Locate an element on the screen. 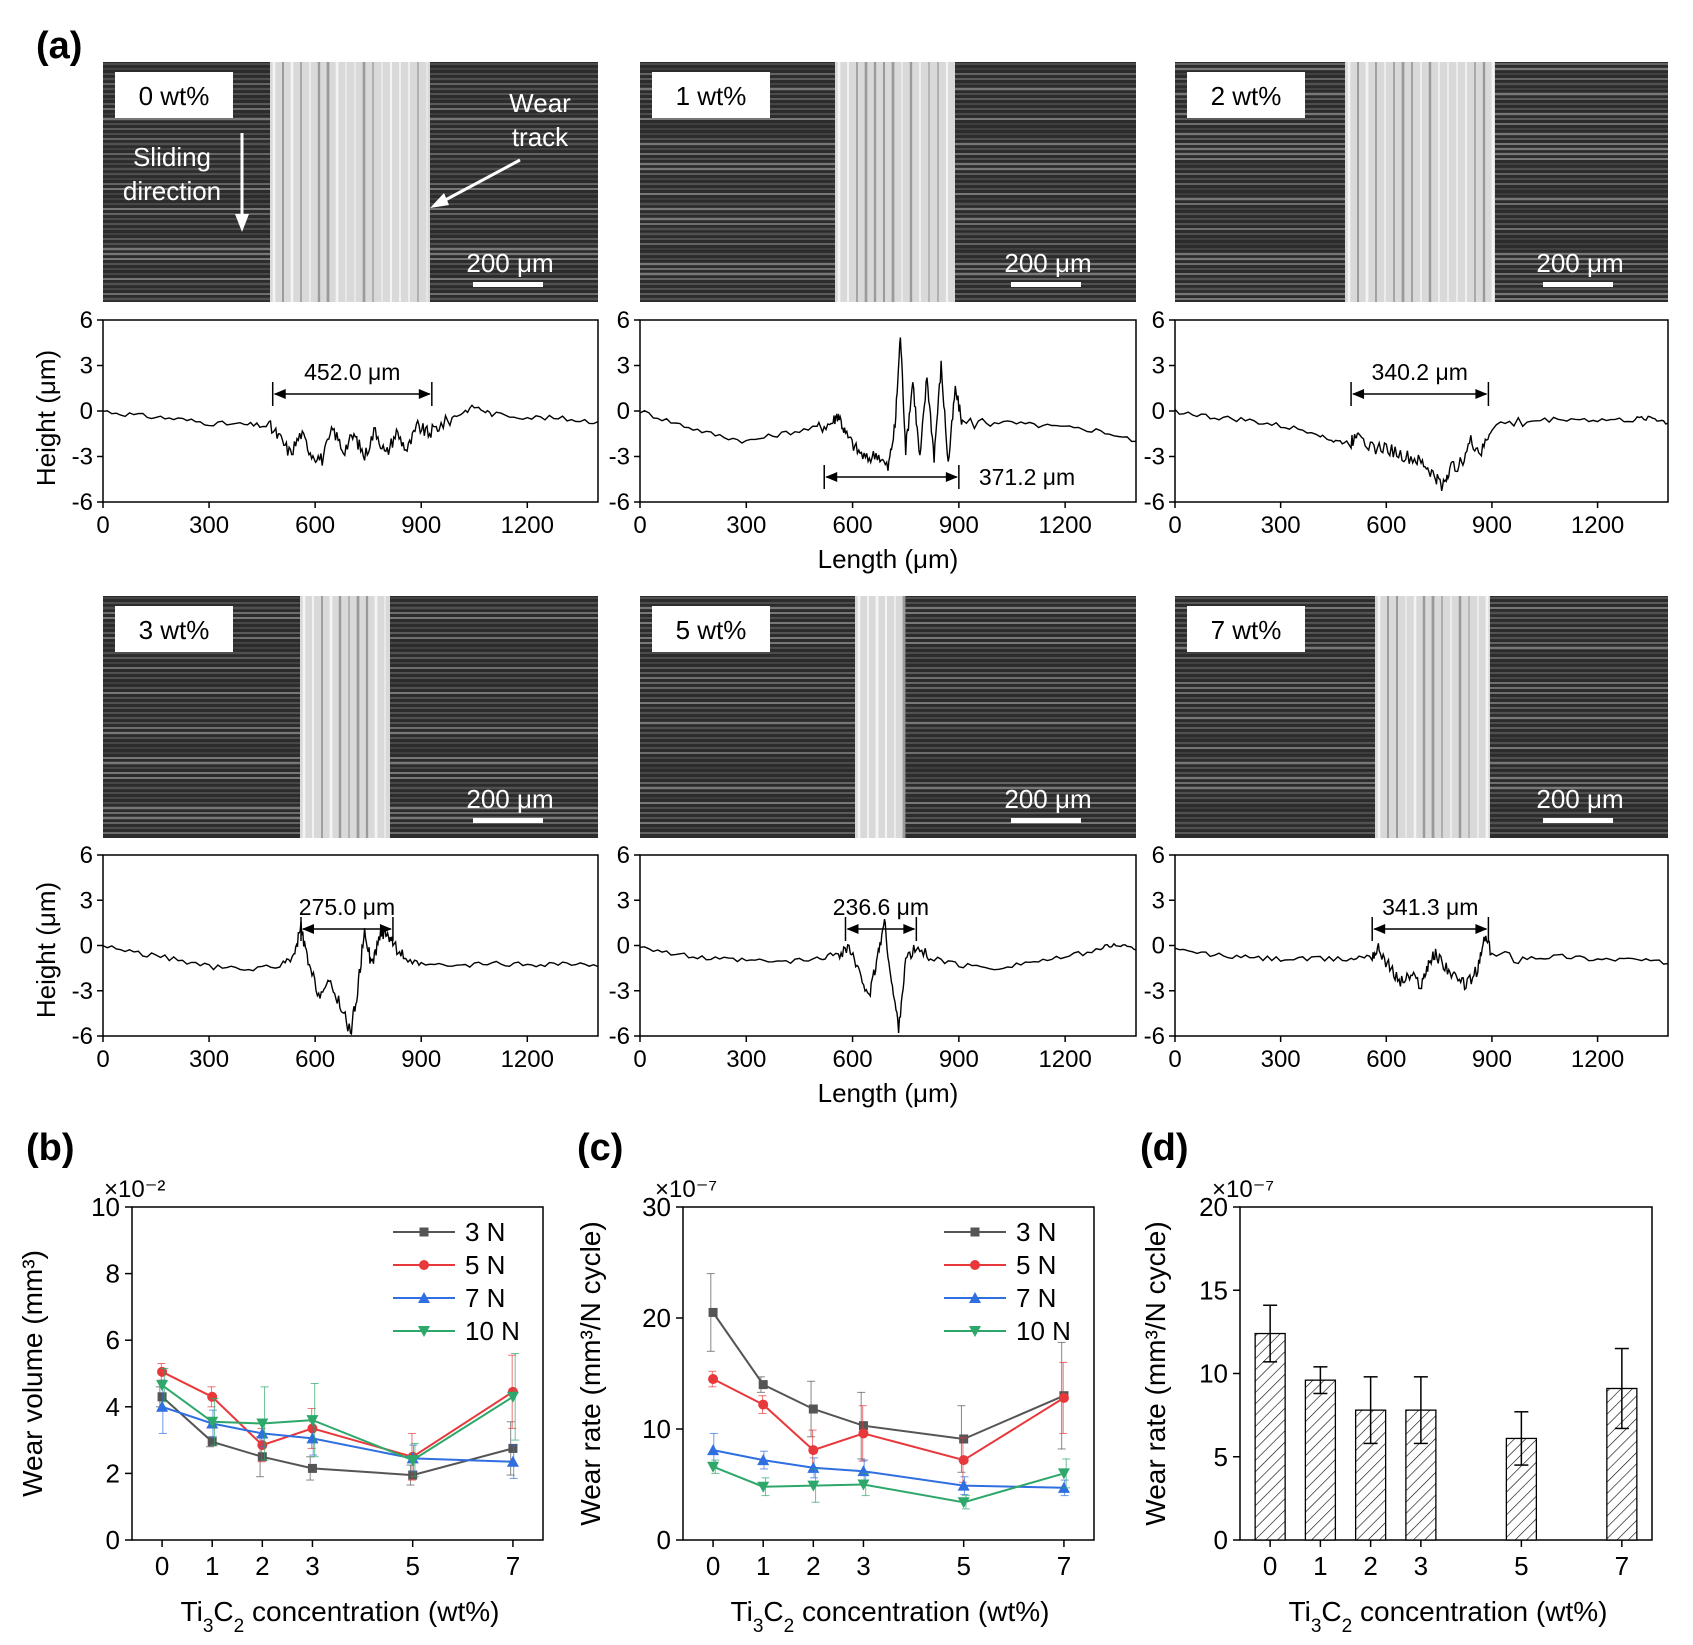 The image size is (1693, 1645). track-width-label: 371.2 μm is located at coordinates (1027, 477).